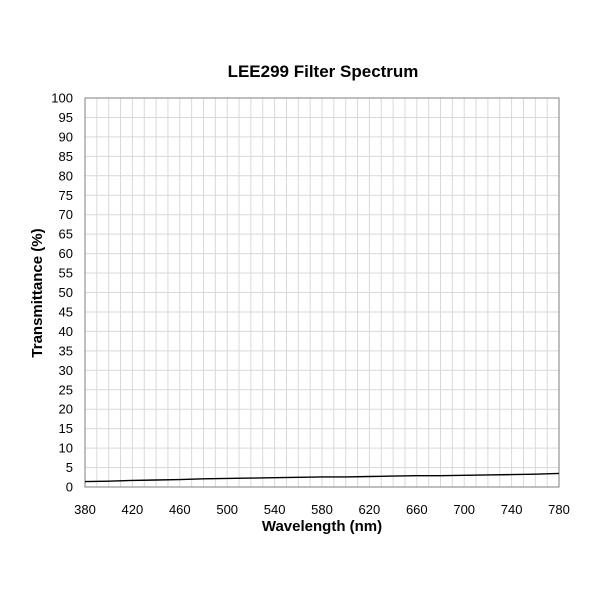  I want to click on x-tick-labels: 380 420 460 500 540 580 620 660 700 740 780, so click(322, 509).